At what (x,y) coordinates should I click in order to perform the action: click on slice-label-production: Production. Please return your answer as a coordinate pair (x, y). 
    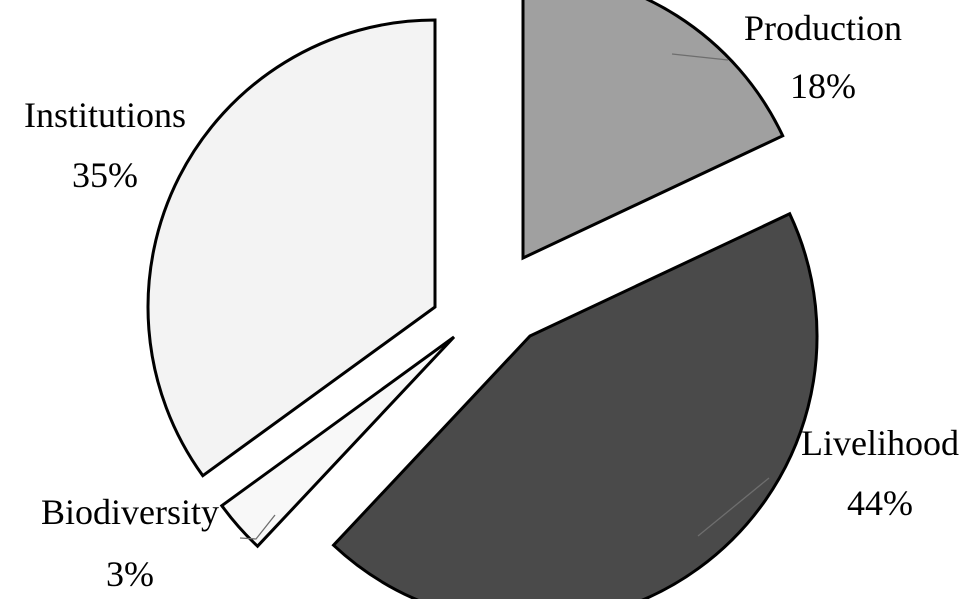
    Looking at the image, I should click on (823, 28).